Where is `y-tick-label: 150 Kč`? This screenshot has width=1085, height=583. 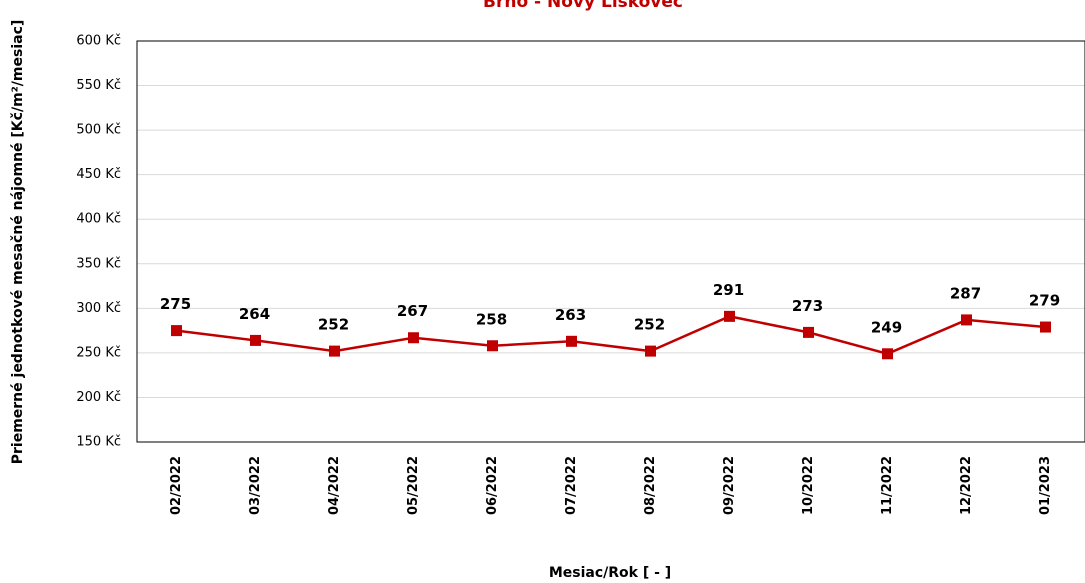
y-tick-label: 150 Kč is located at coordinates (98, 442).